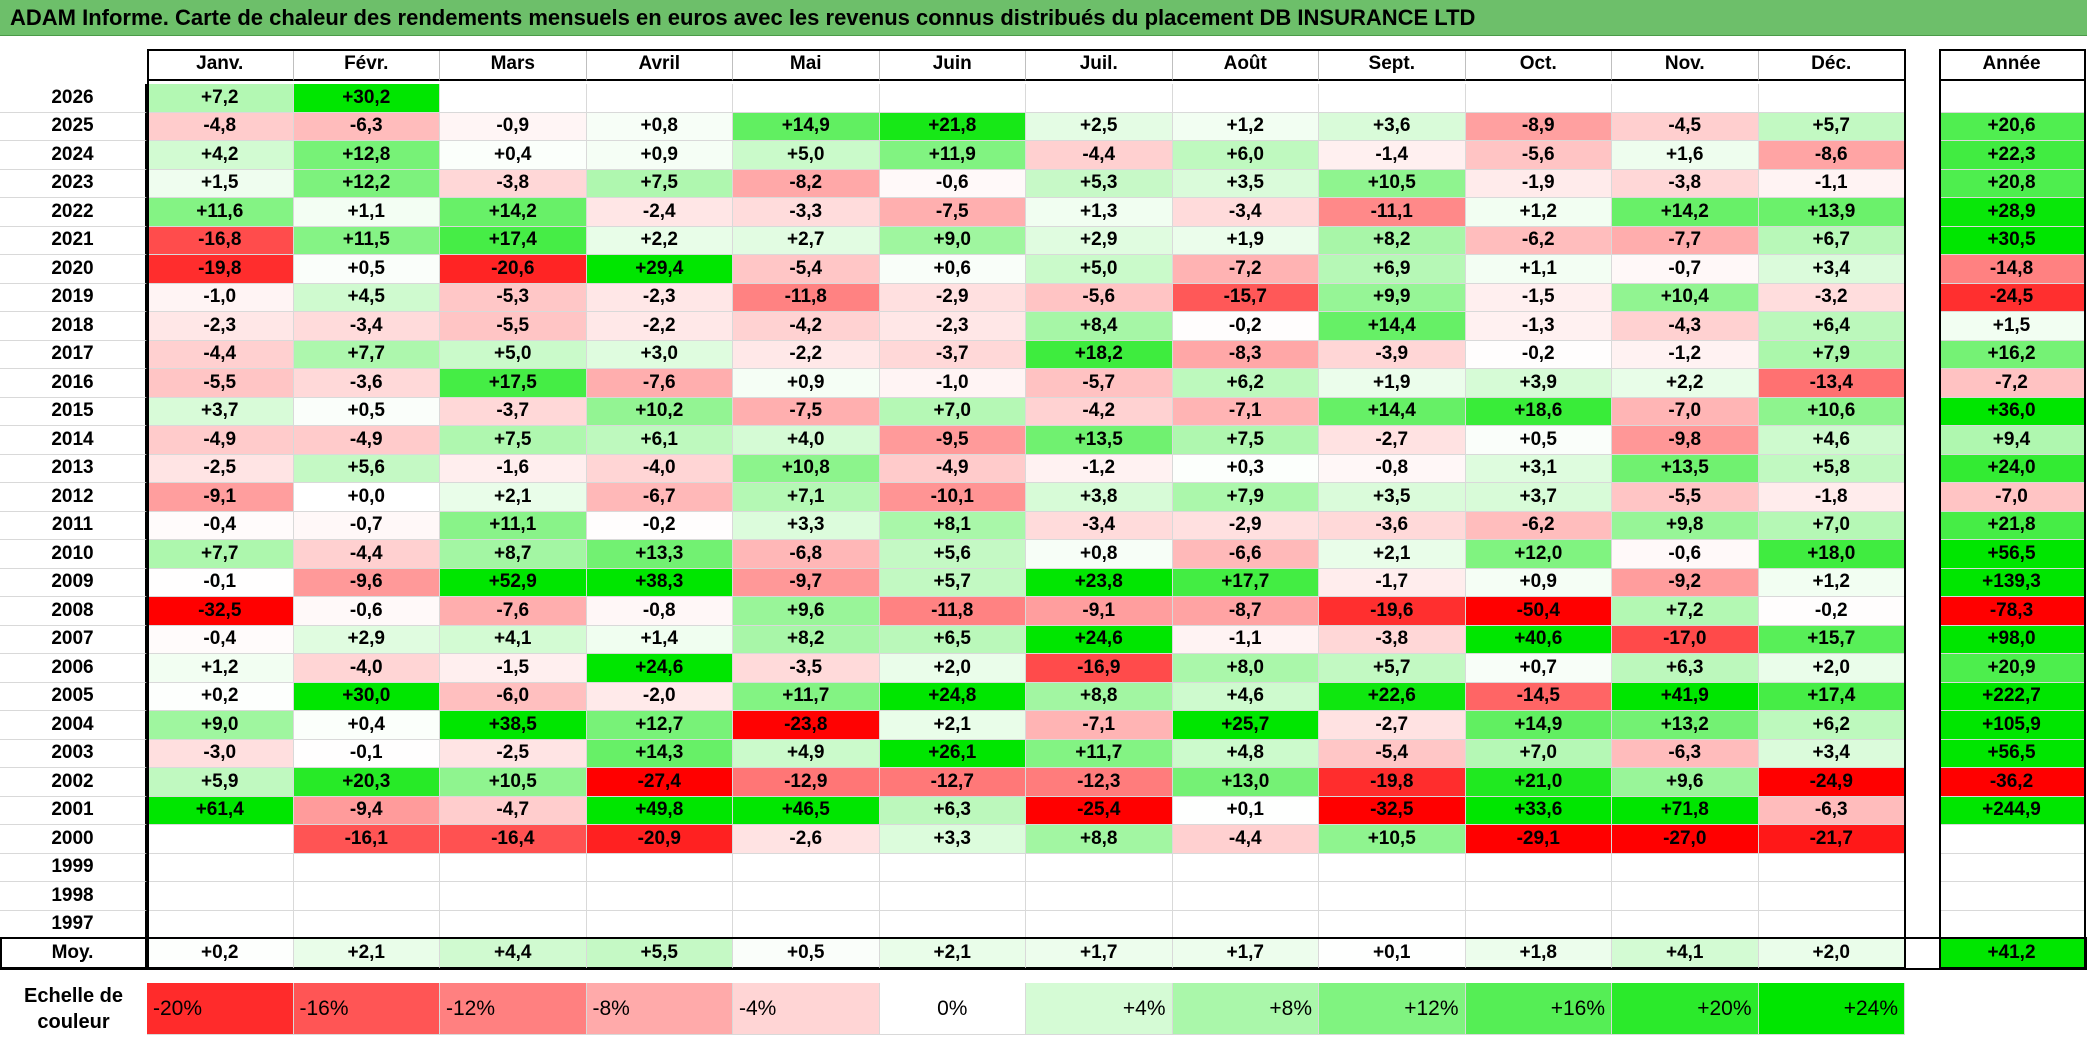 Image resolution: width=2087 pixels, height=1037 pixels. Describe the element at coordinates (513, 1009) in the screenshot. I see `color-scale-swatch: -12%` at that location.